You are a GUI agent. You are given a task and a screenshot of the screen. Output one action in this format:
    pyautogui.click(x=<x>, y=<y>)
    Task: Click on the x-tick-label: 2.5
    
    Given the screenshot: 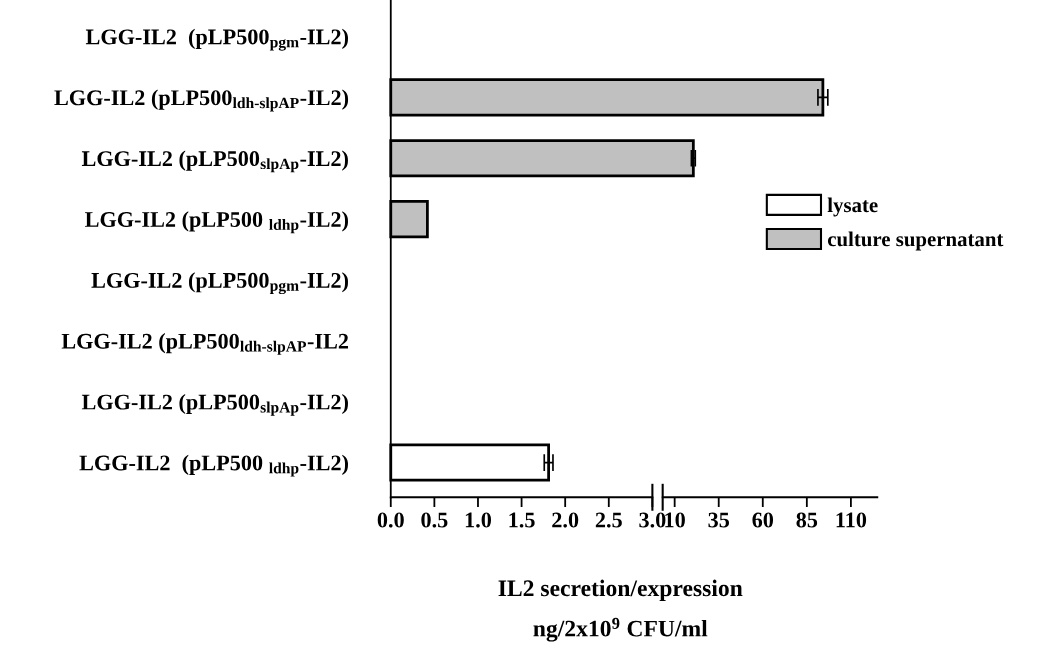 What is the action you would take?
    pyautogui.click(x=608, y=520)
    